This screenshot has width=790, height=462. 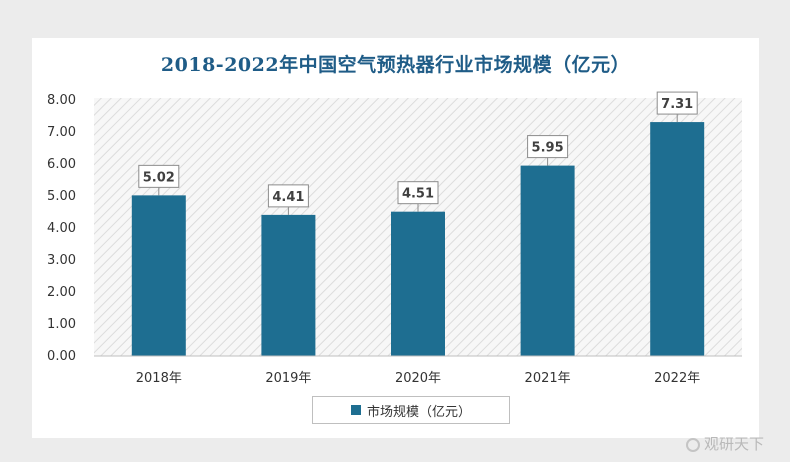 I want to click on x-tick-label: 2019年, so click(x=288, y=378).